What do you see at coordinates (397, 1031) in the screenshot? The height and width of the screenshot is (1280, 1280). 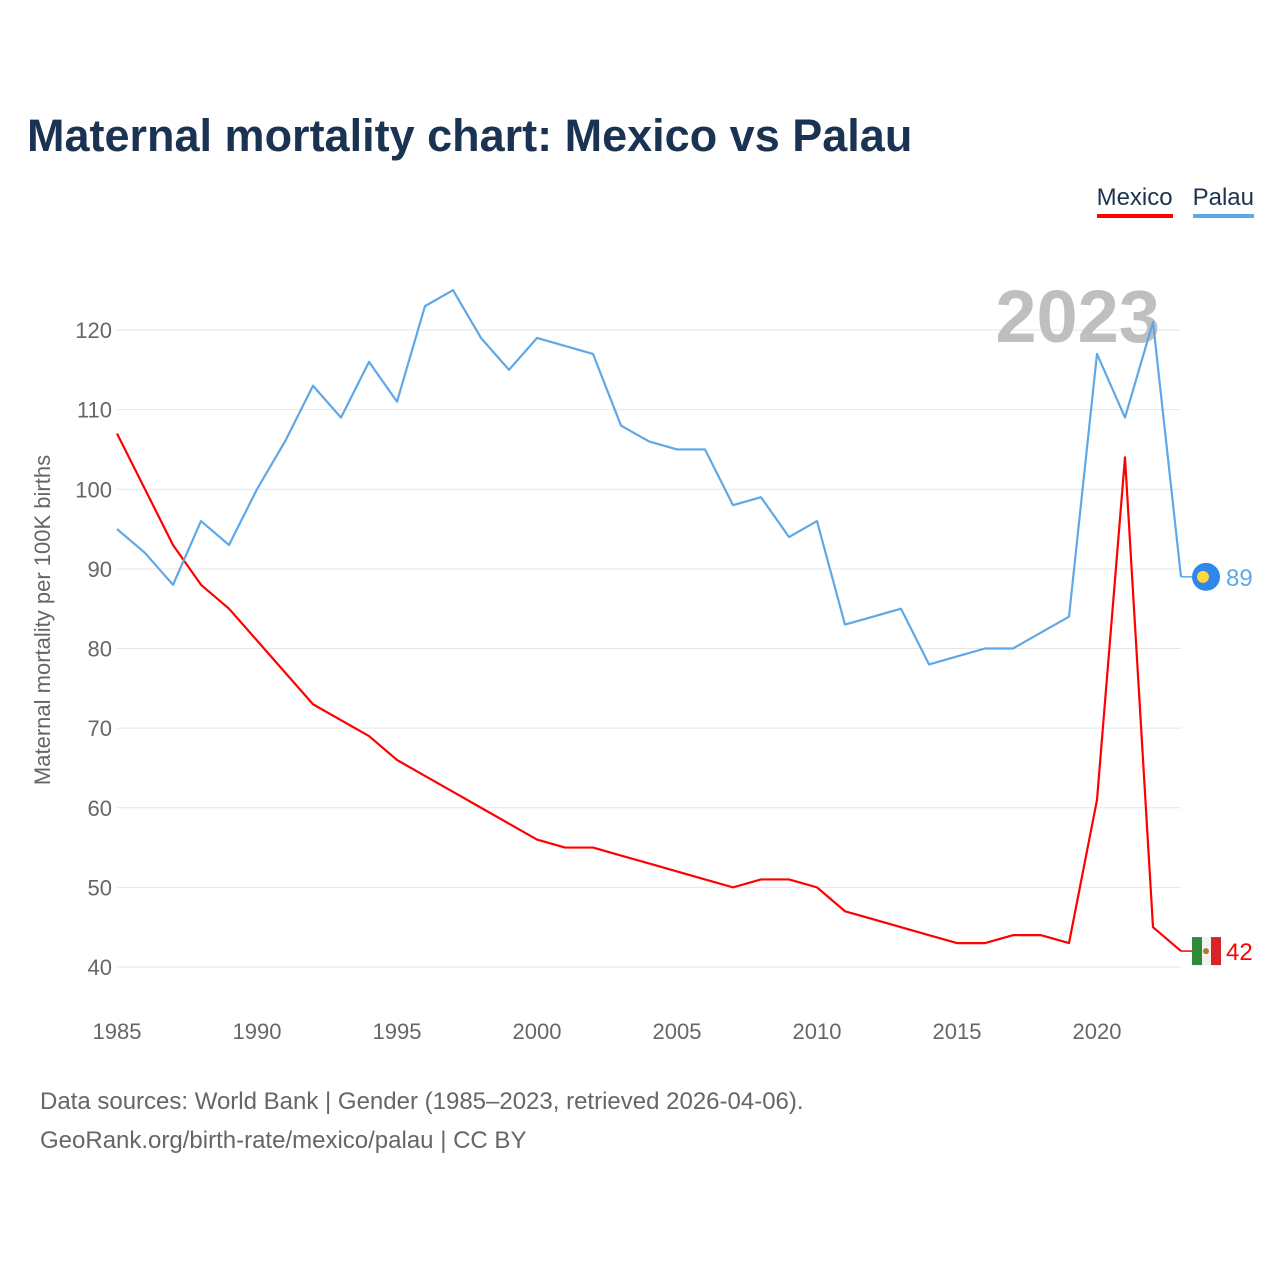 I see `x-tick-label: 1995` at bounding box center [397, 1031].